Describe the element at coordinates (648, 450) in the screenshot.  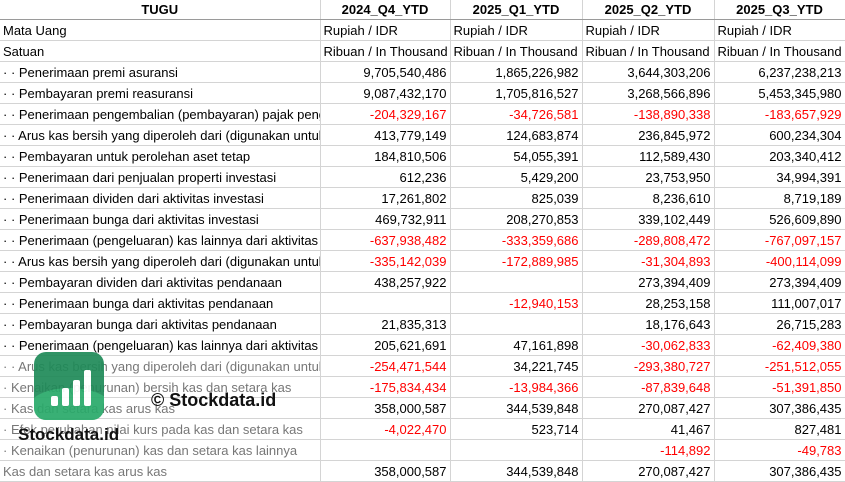
I see `value-cell: -114,892` at that location.